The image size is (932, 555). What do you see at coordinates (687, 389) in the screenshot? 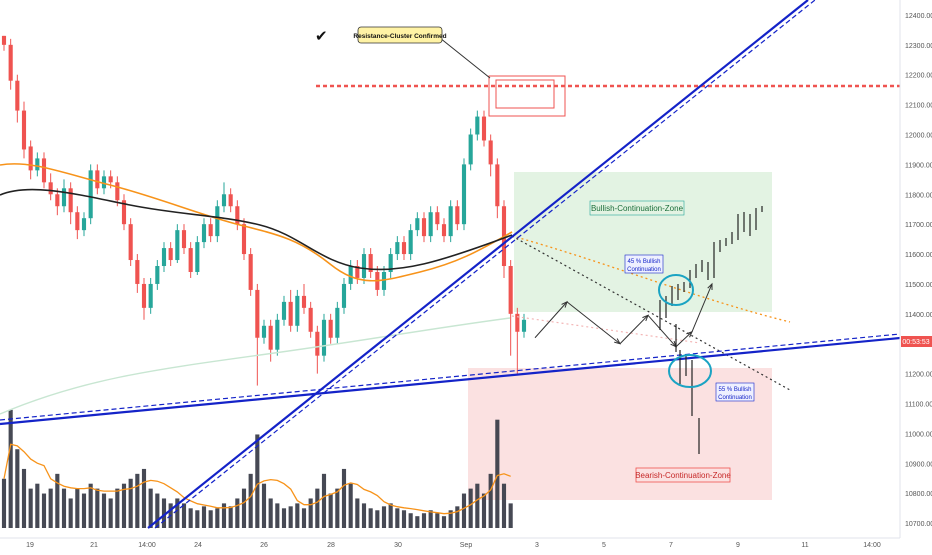
I see `projected-bars-lower` at bounding box center [687, 389].